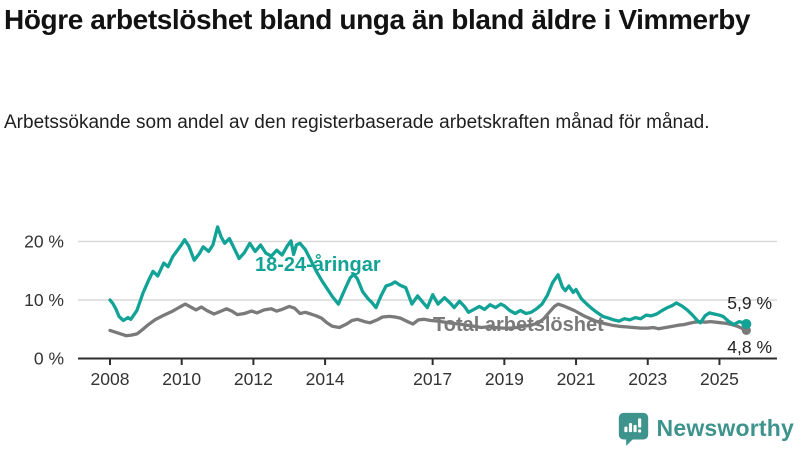  I want to click on x-axis-tick-label: 2008, so click(110, 379).